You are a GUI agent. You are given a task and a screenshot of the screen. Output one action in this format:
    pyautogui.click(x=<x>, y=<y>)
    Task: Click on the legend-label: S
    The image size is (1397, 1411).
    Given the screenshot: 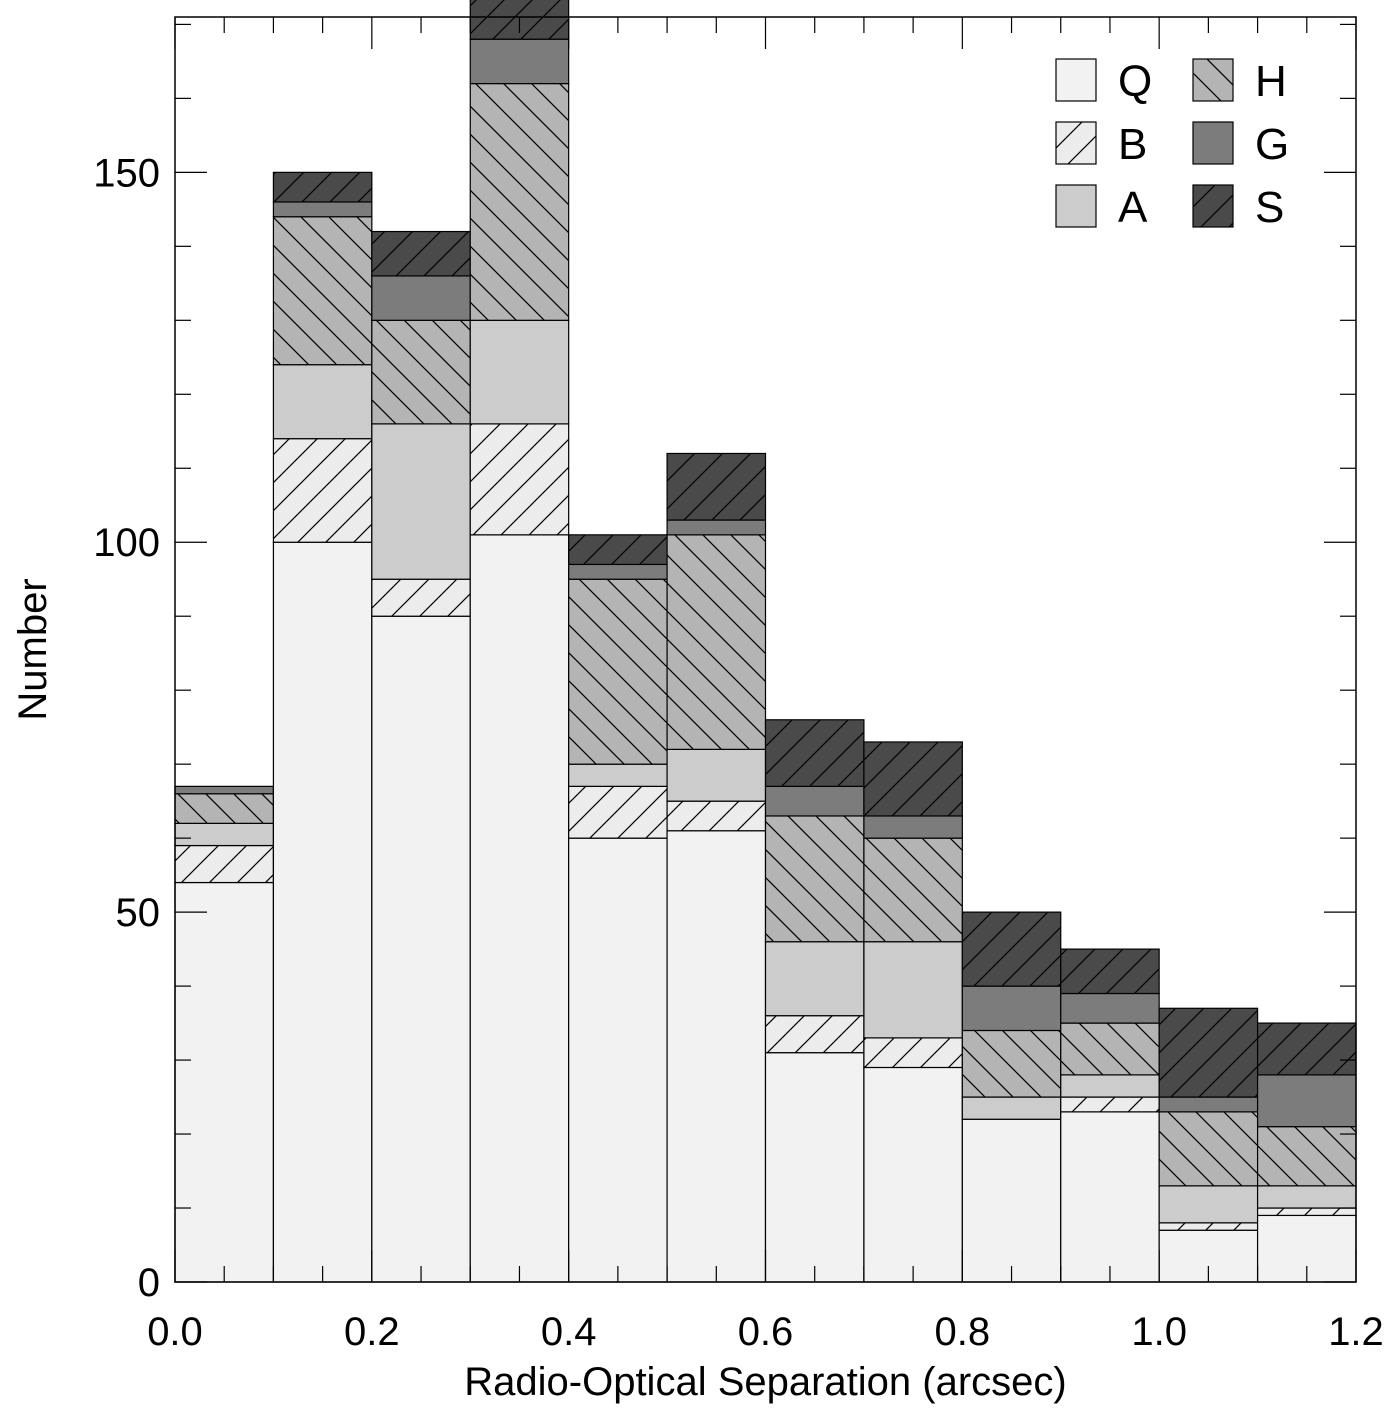 What is the action you would take?
    pyautogui.click(x=1269, y=207)
    